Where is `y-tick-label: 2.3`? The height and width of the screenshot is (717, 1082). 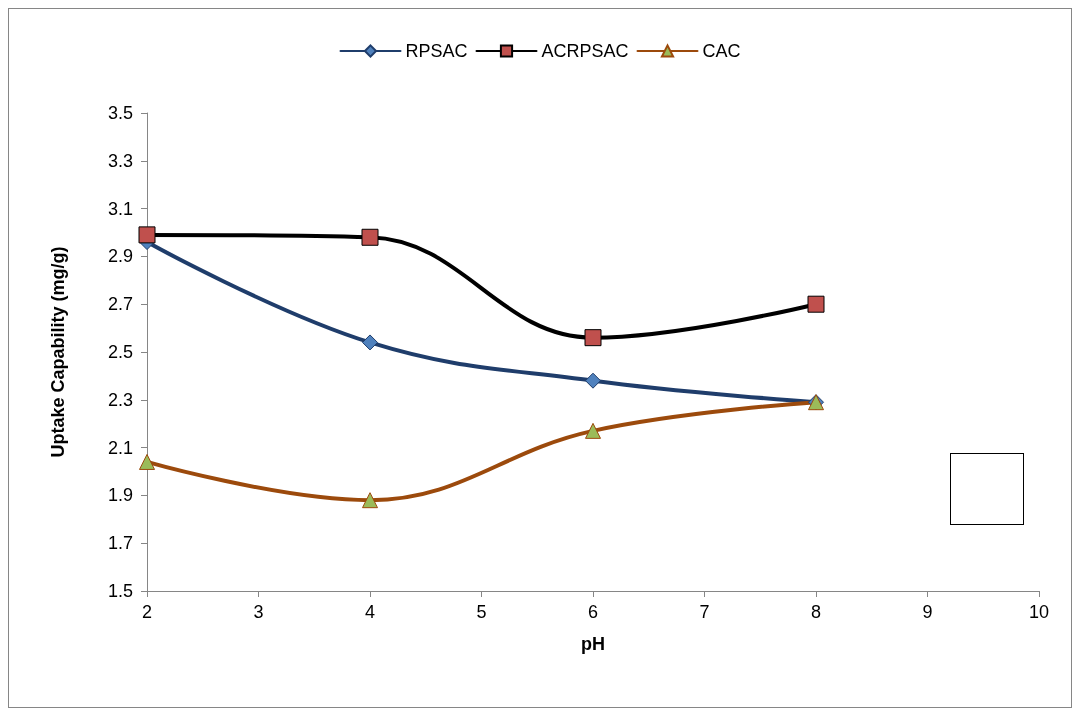
y-tick-label: 2.3 is located at coordinates (120, 399).